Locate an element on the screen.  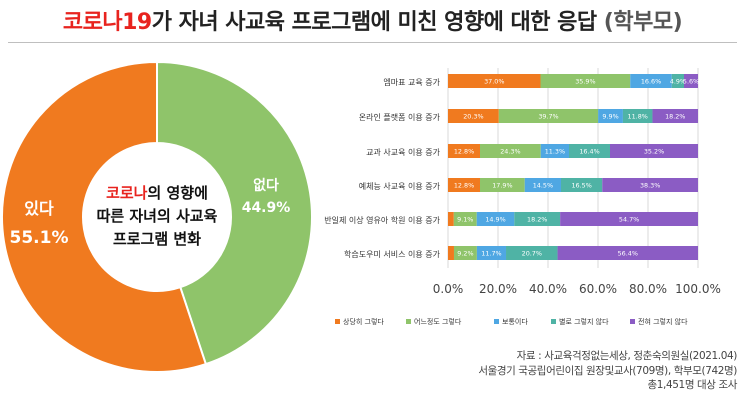
bar-data-label: 16.4% is located at coordinates (589, 152).